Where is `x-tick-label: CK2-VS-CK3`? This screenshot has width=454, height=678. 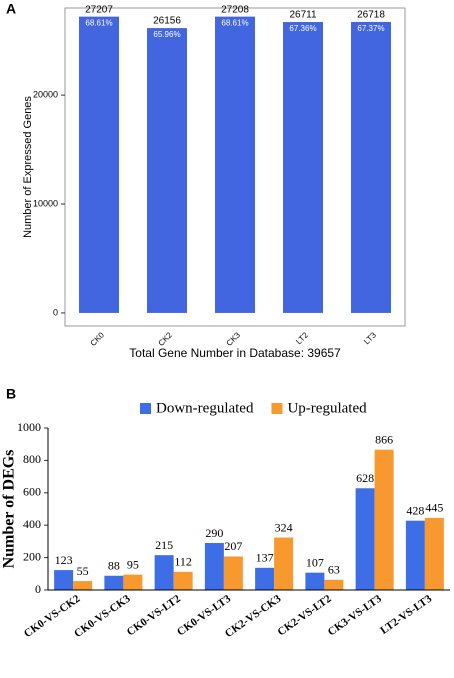 x-tick-label: CK2-VS-CK3 is located at coordinates (253, 616).